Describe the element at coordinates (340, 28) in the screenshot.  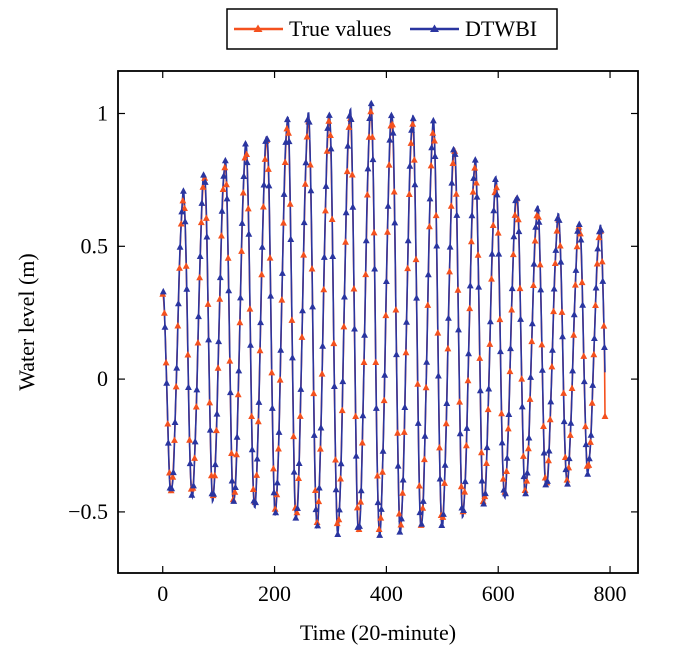
I see `legend-label-true-values: True values` at that location.